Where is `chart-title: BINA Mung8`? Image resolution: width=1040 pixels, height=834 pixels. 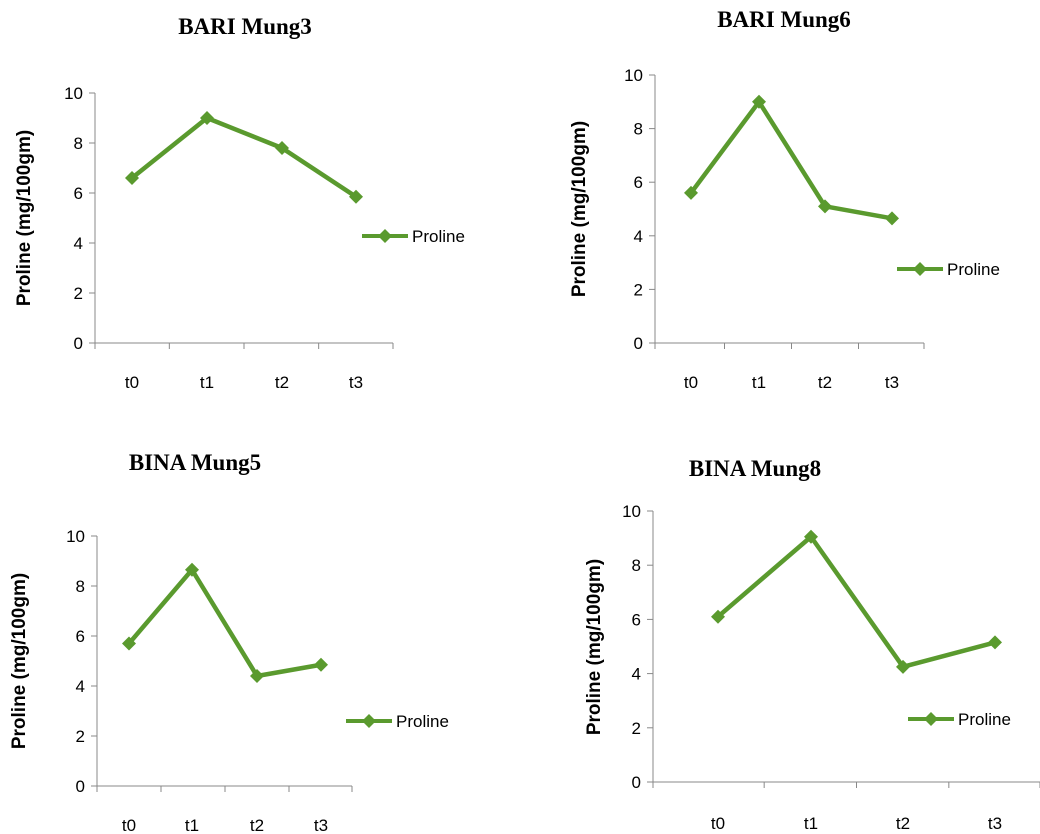
chart-title: BINA Mung8 is located at coordinates (755, 468).